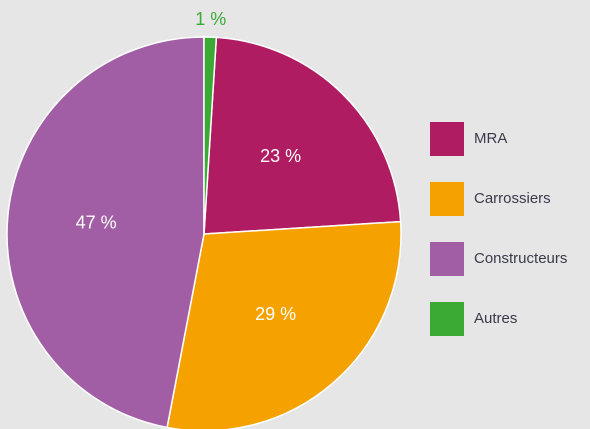 The height and width of the screenshot is (429, 590). What do you see at coordinates (520, 258) in the screenshot?
I see `legend-label: Constructeurs` at bounding box center [520, 258].